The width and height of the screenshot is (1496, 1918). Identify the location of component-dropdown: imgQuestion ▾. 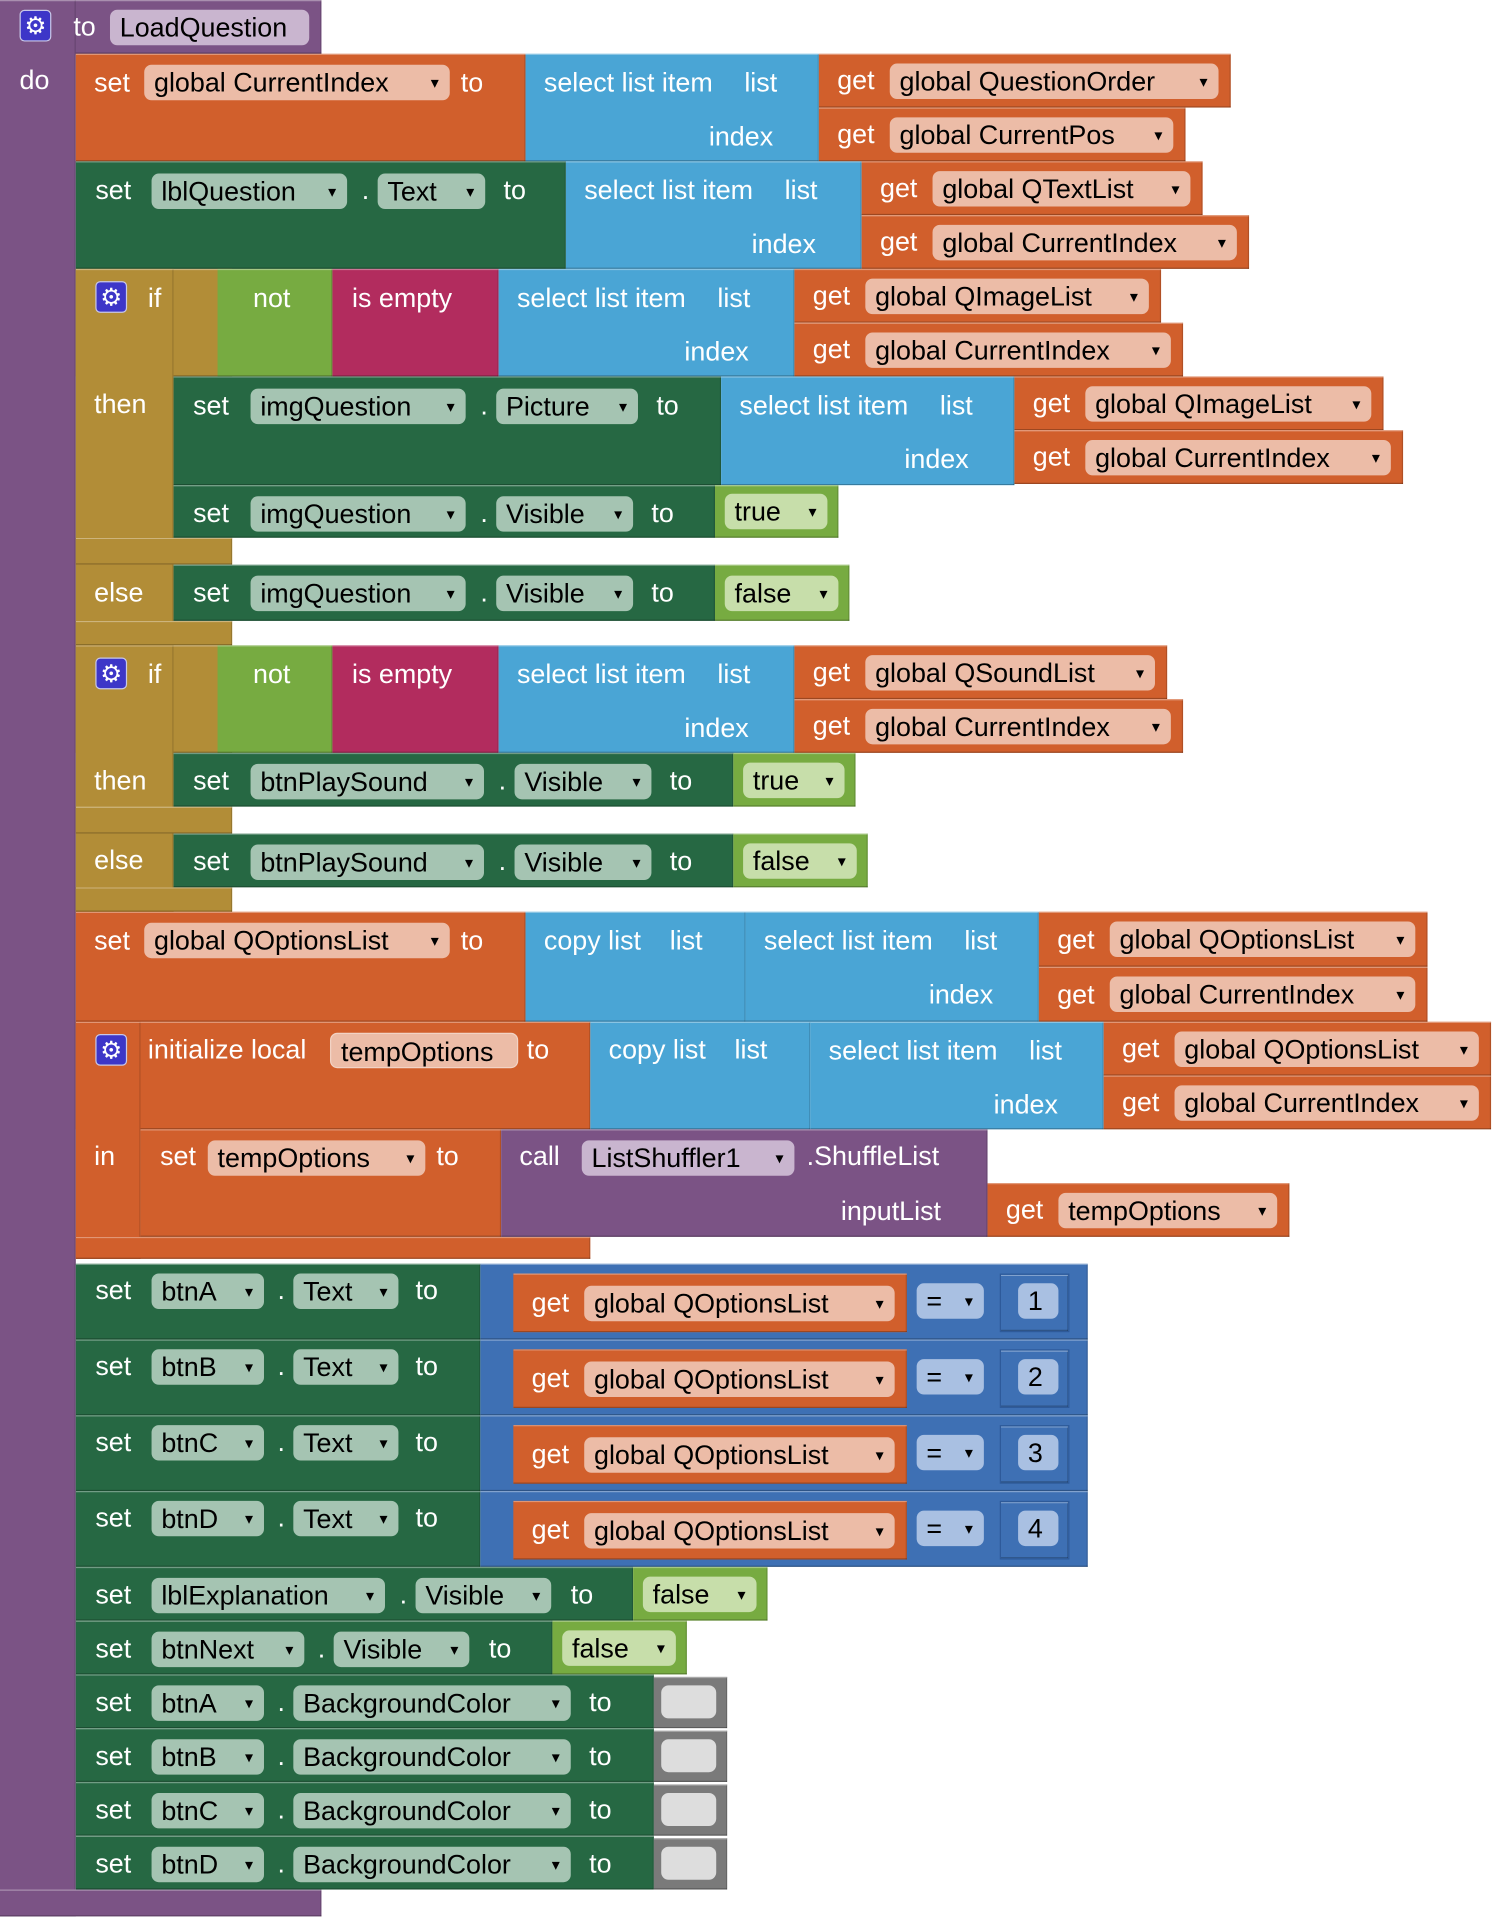
(358, 593).